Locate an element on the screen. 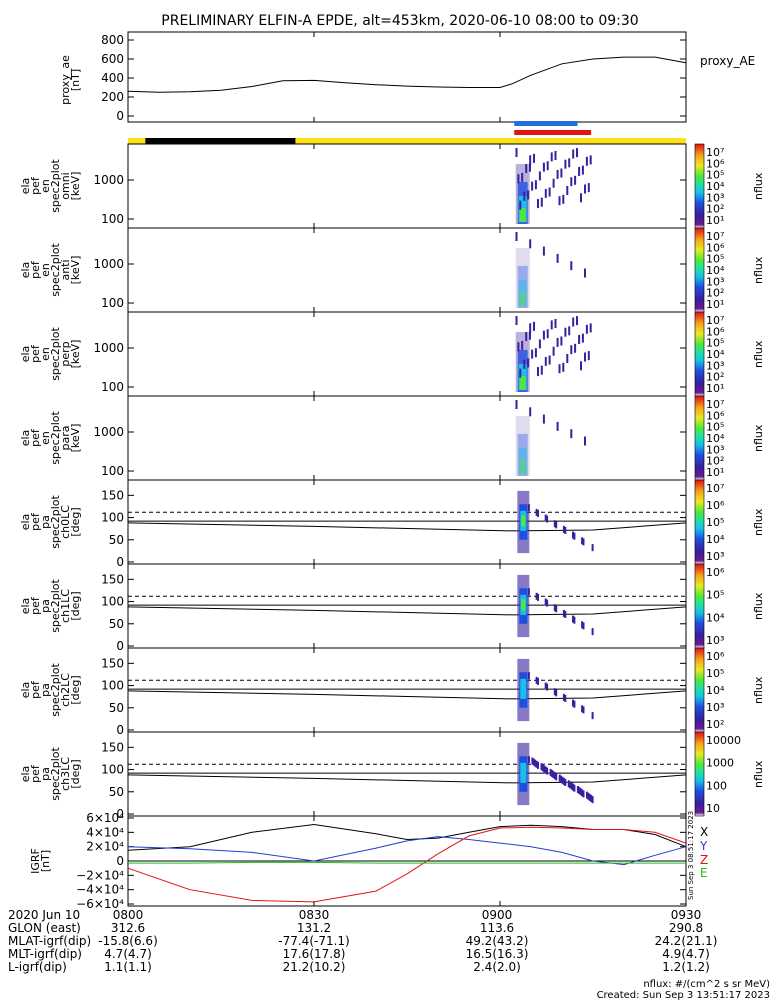 The width and height of the screenshot is (775, 1000). igrf-ytick: 2×10⁴ is located at coordinates (105, 847).